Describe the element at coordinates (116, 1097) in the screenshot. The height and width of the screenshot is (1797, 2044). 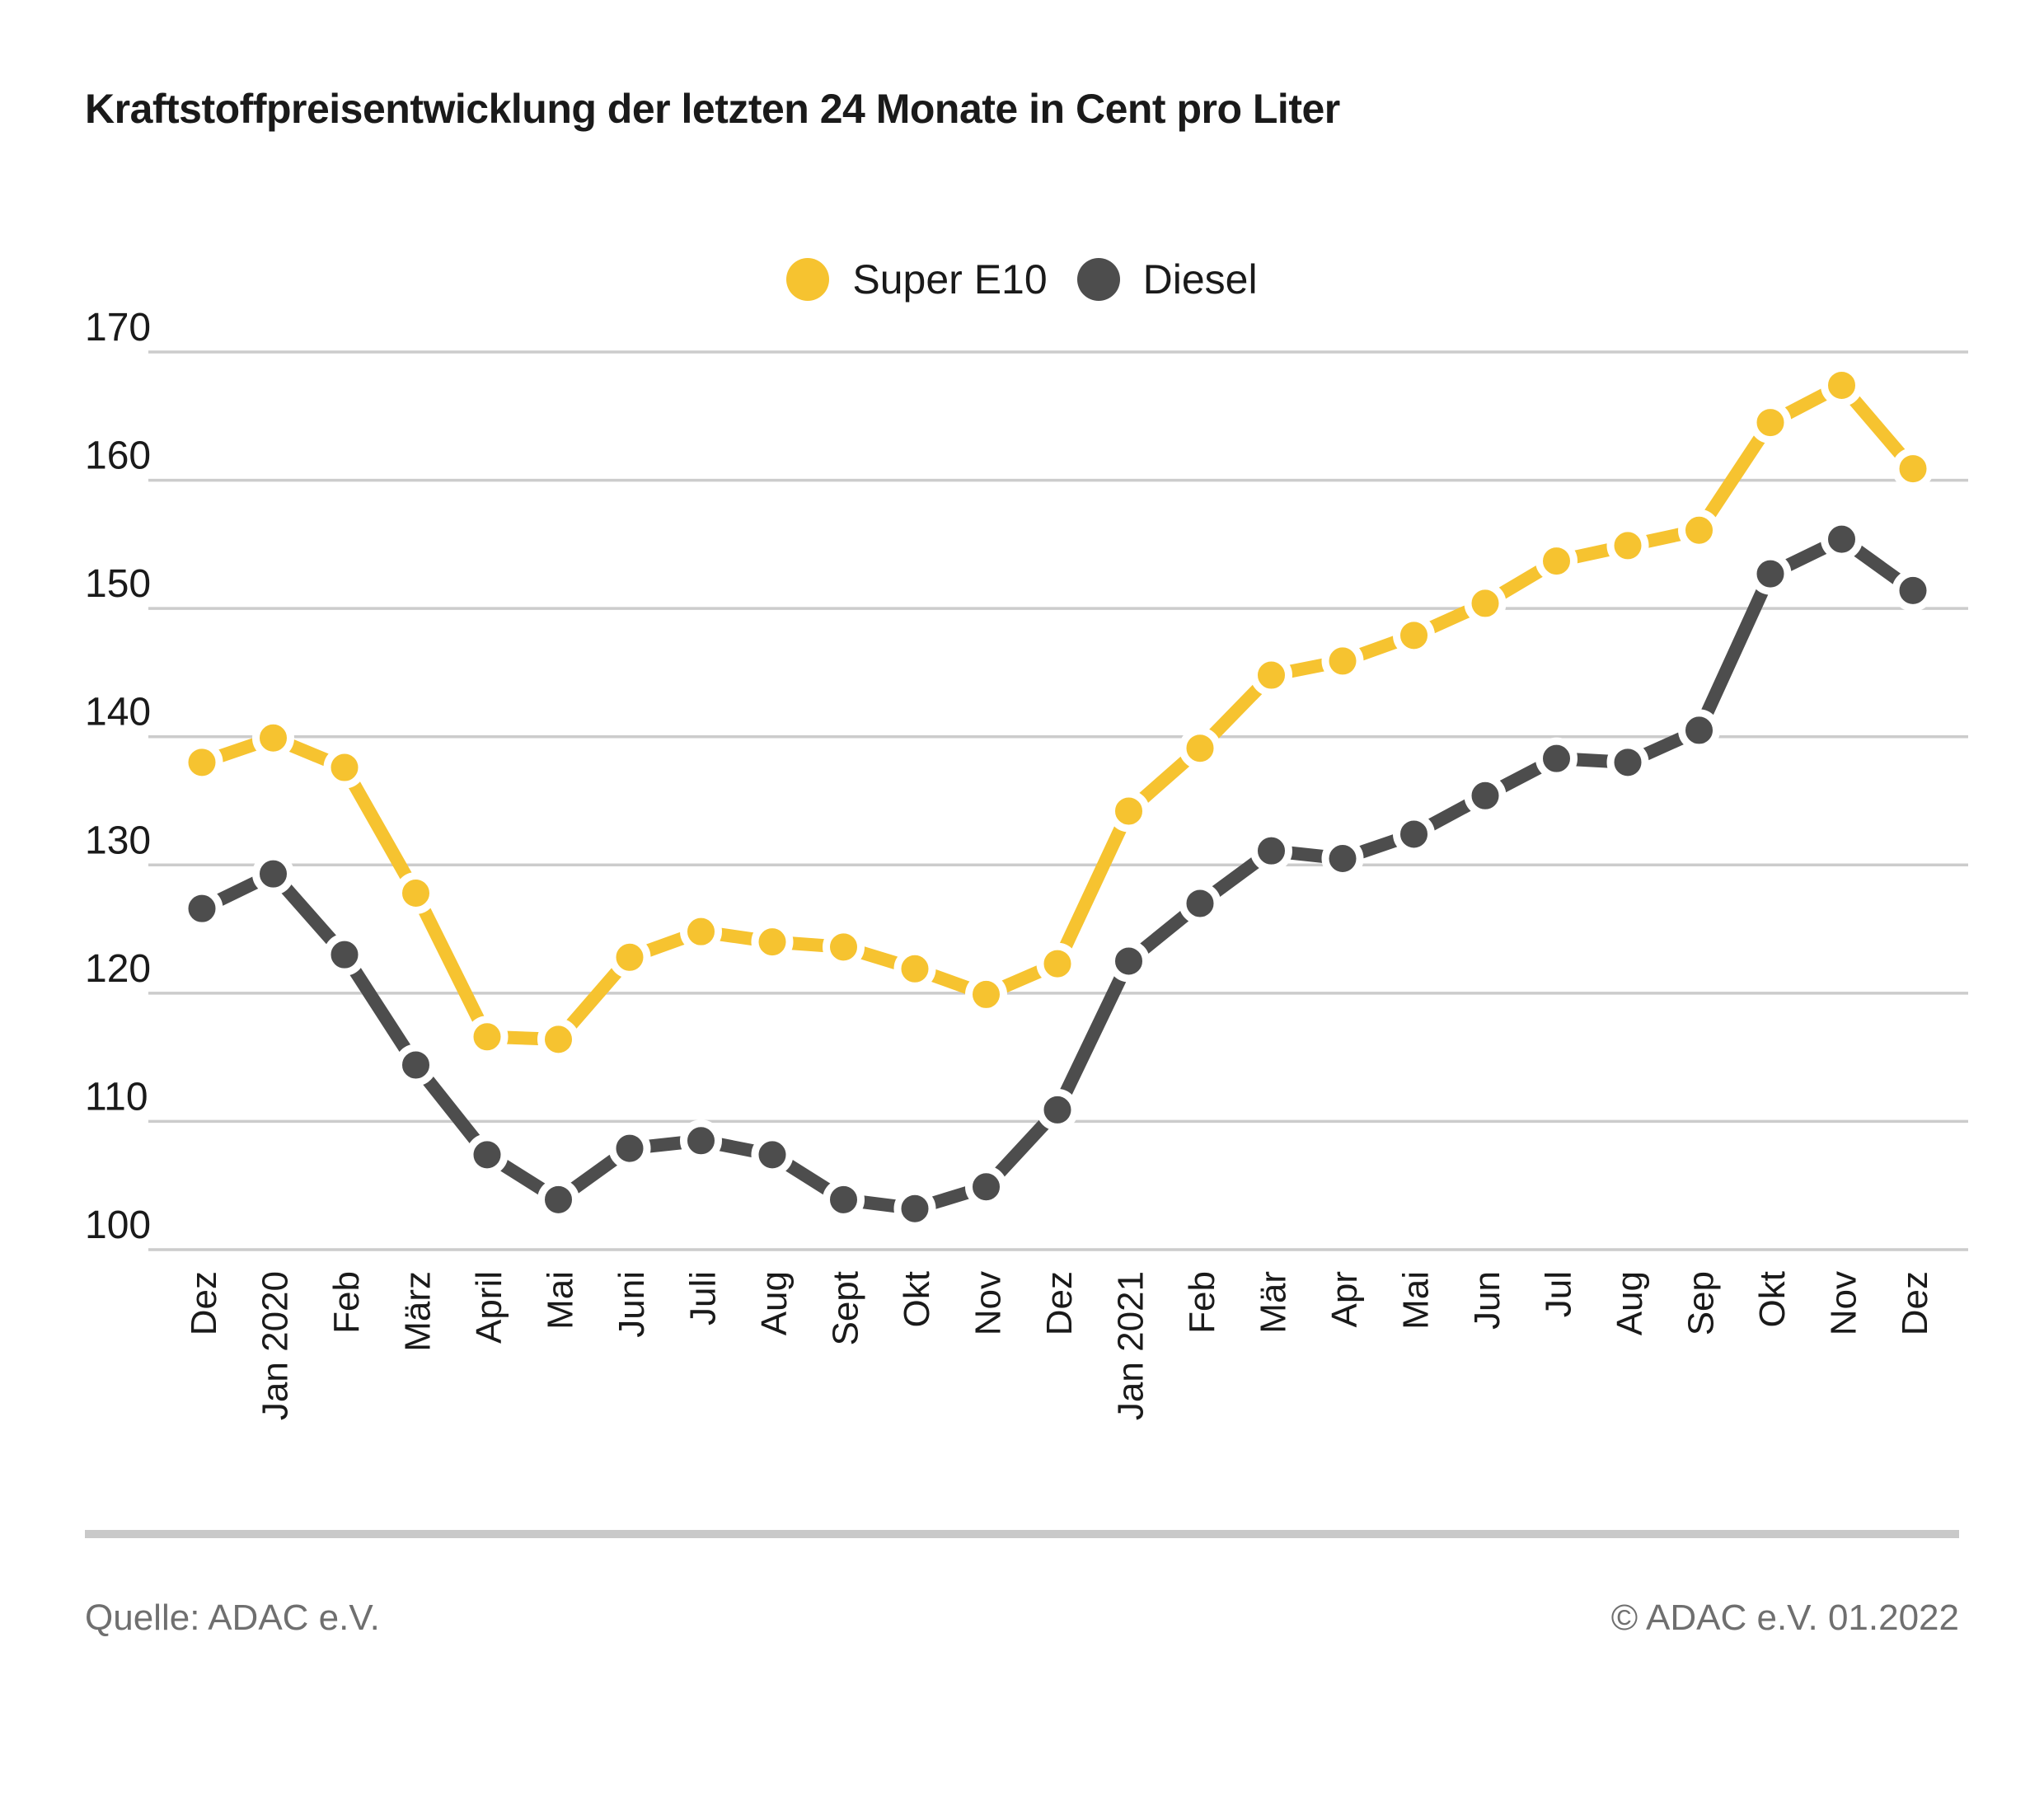
I see `y-axis-label-110: 110` at that location.